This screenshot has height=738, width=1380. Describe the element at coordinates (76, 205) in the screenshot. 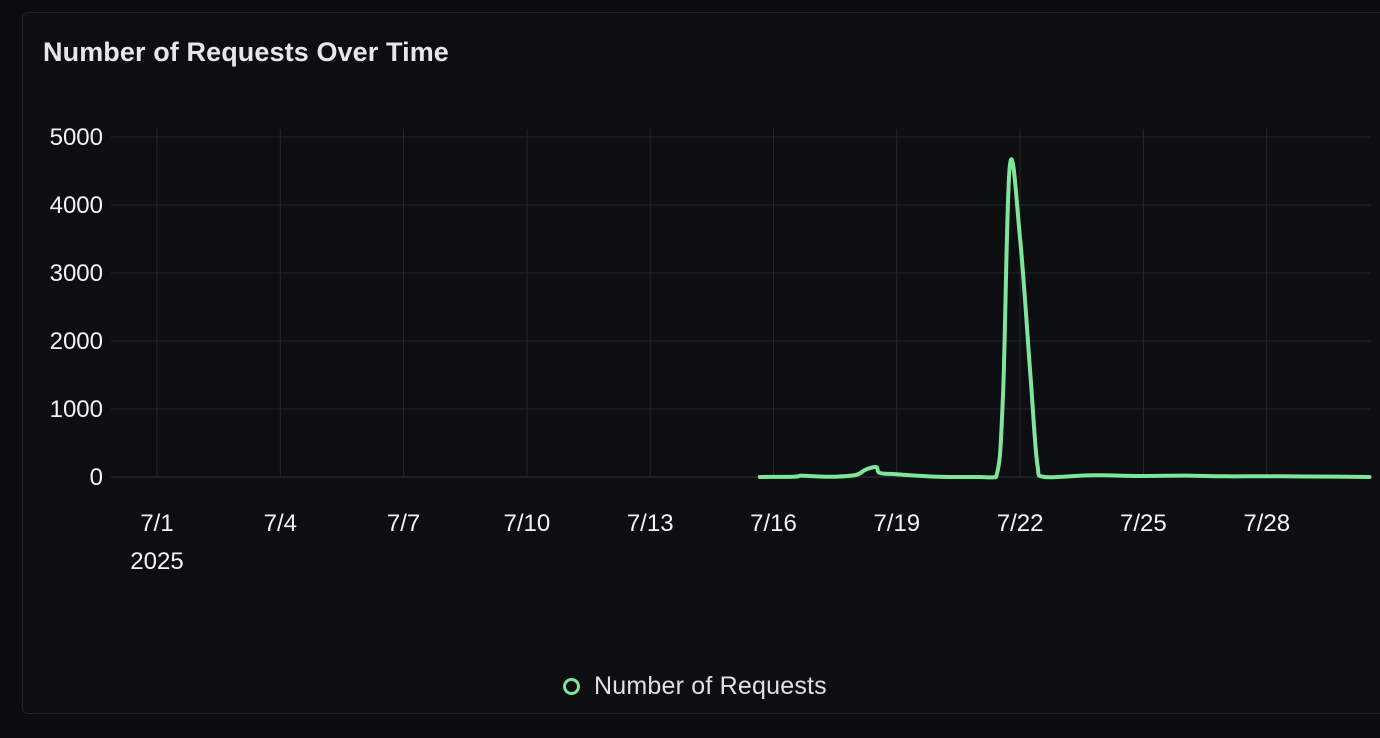

I see `y-tick-label: 4000` at that location.